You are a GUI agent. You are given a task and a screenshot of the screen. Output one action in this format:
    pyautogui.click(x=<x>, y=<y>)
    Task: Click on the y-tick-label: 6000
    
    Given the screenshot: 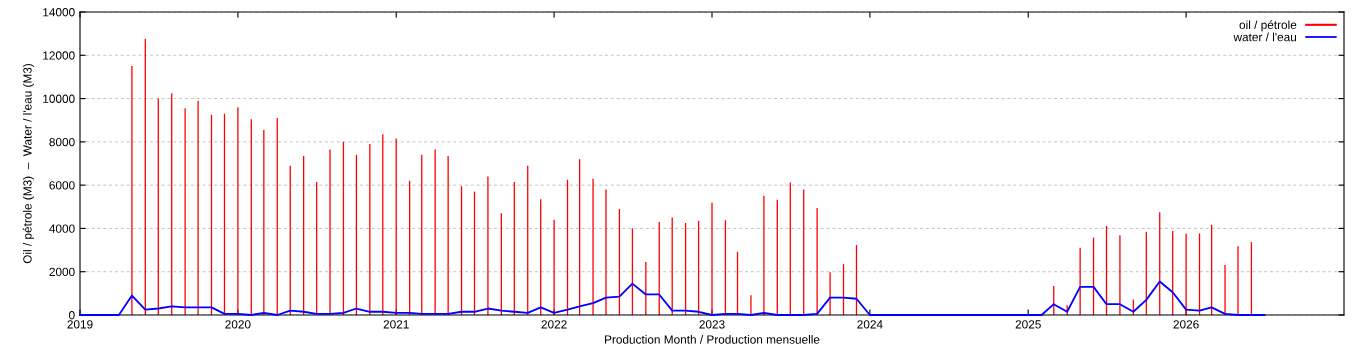 What is the action you would take?
    pyautogui.click(x=62, y=185)
    